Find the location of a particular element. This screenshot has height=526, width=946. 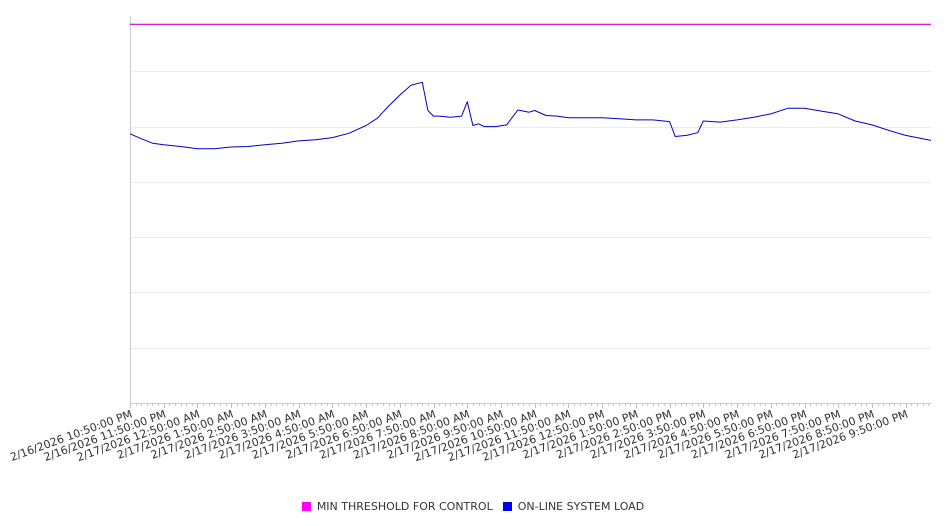

legend-label-system-load: ON-LINE SYSTEM LOAD is located at coordinates (581, 506).